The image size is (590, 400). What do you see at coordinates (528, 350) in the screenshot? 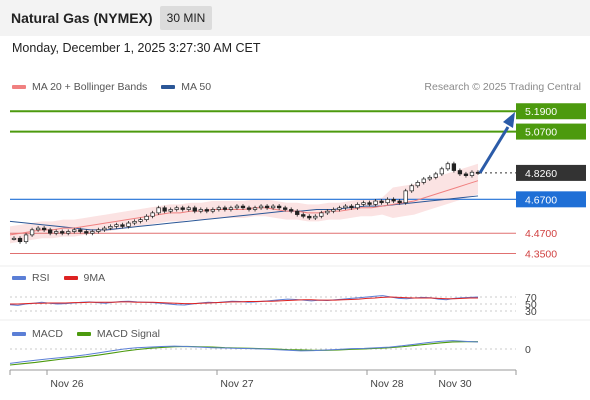
I see `macd-tick-0: 0` at bounding box center [528, 350].